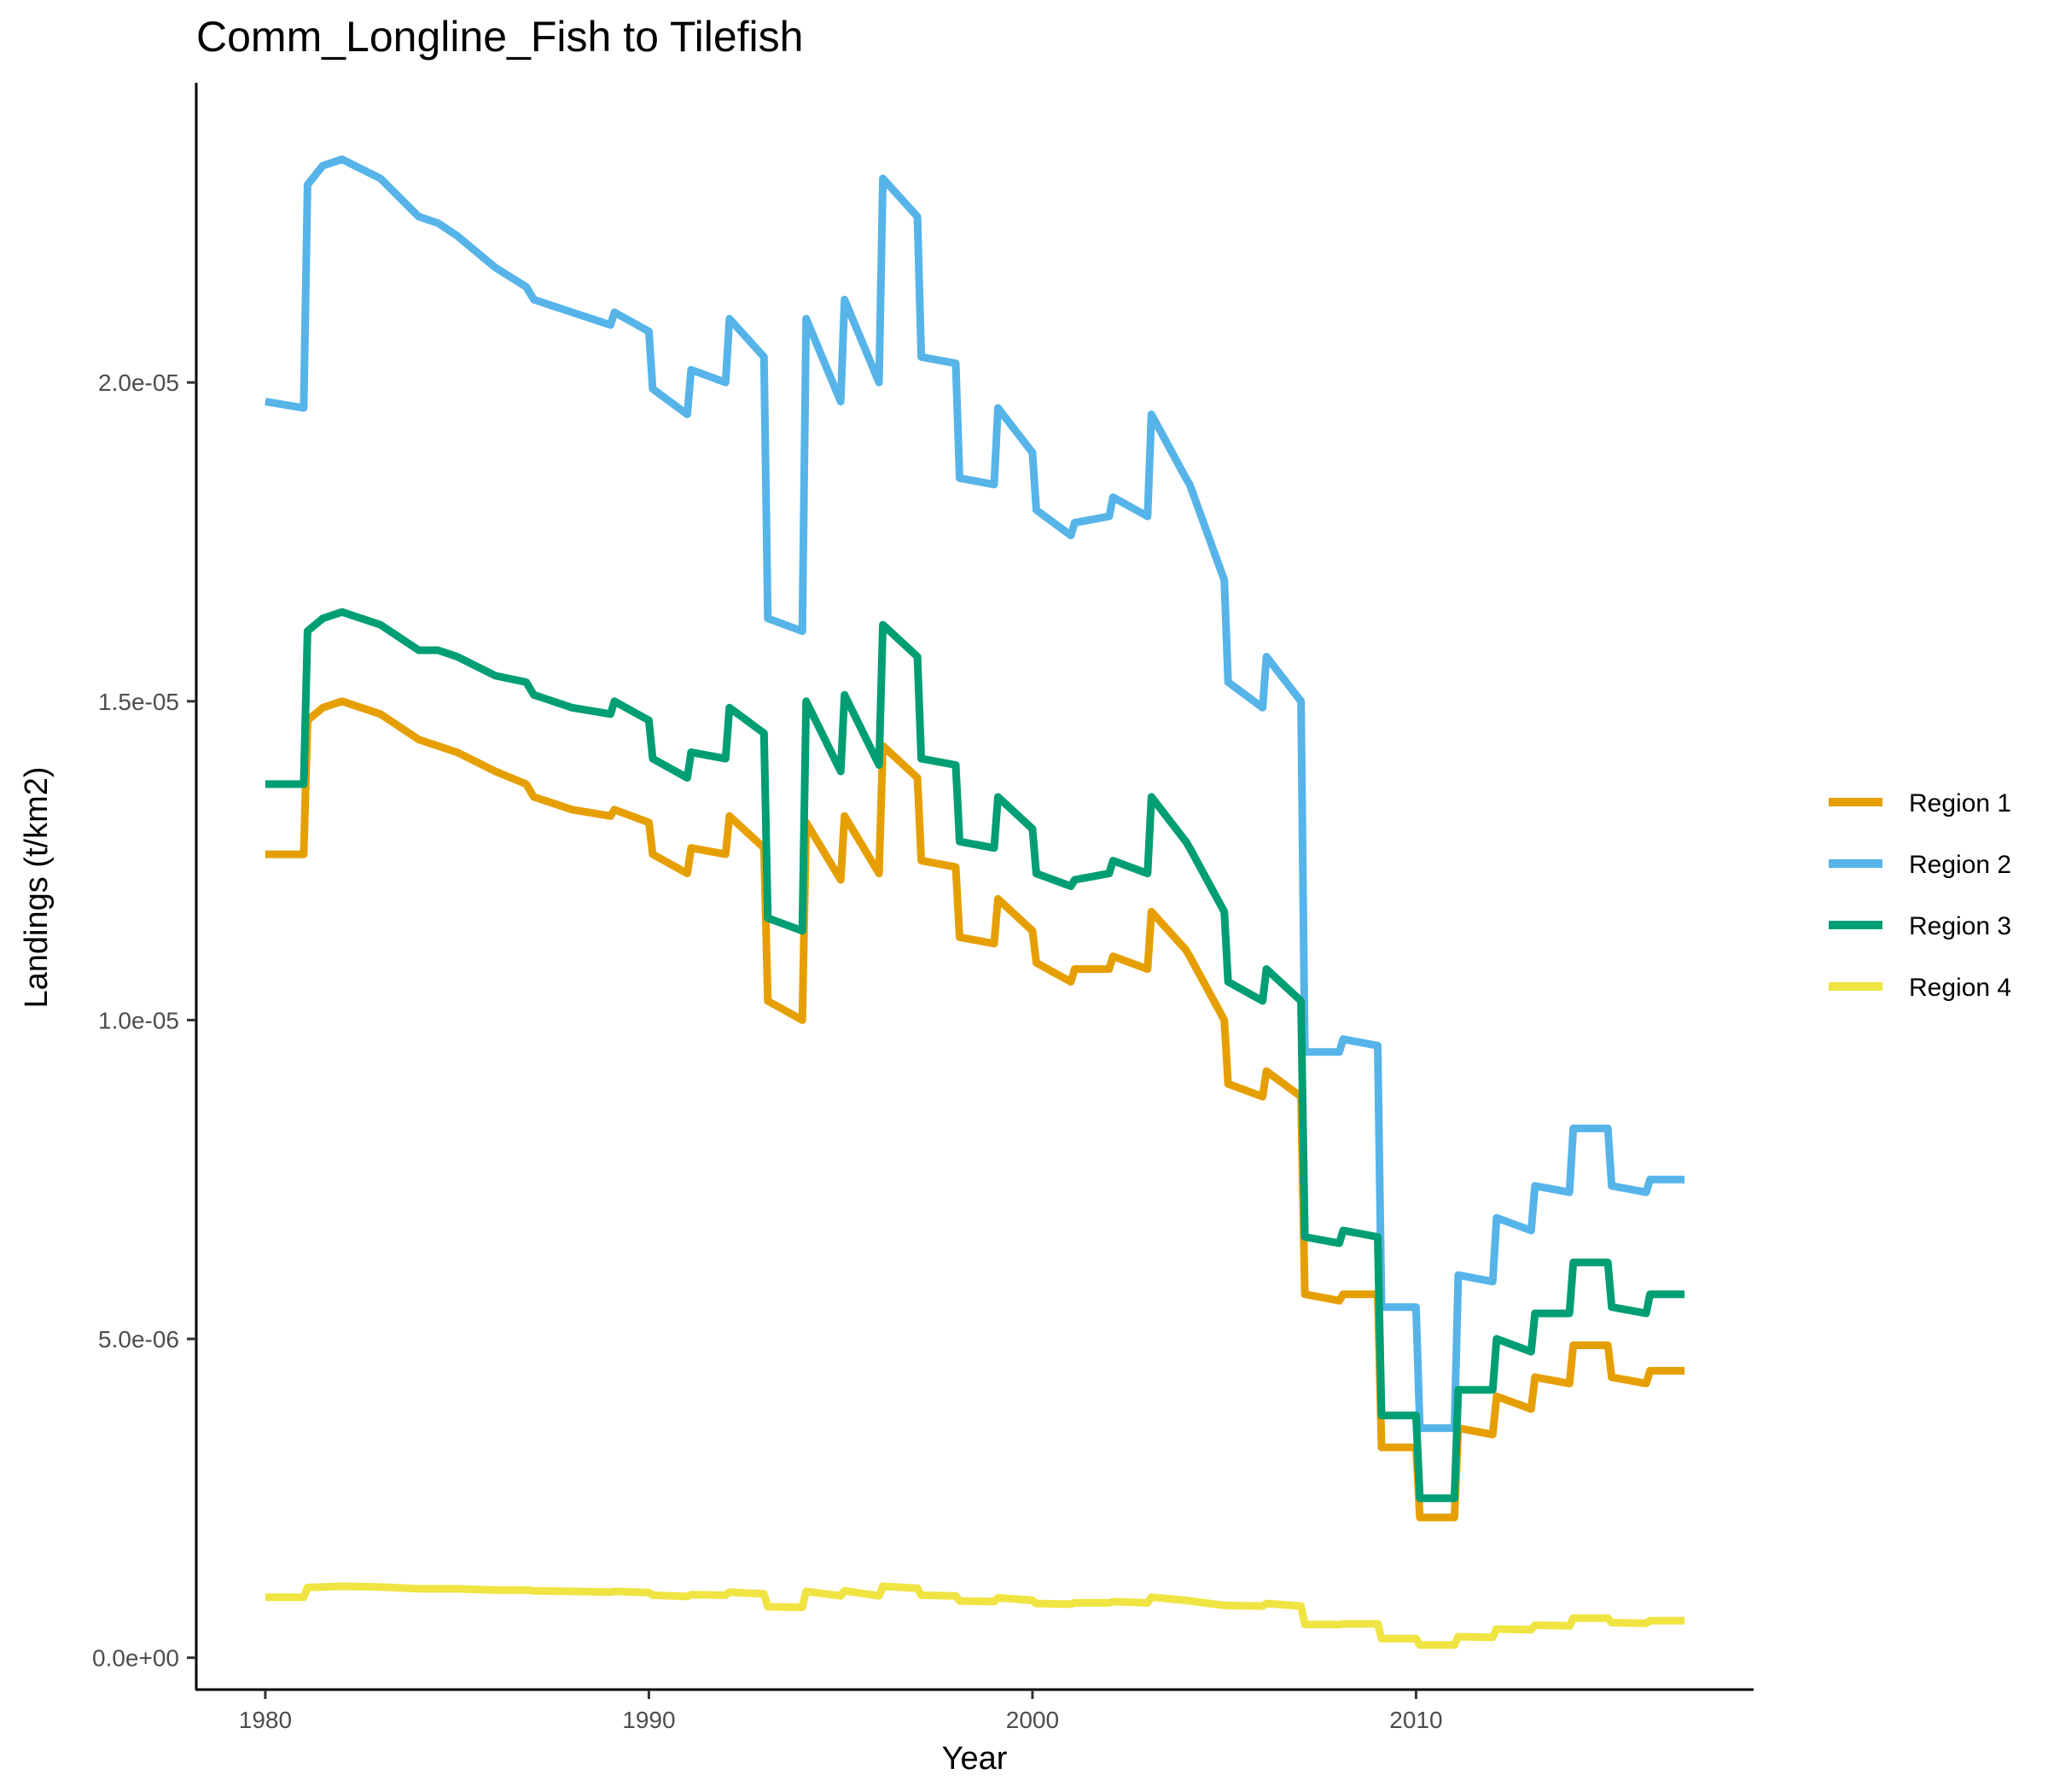  I want to click on legend-label-region-4: Region 4, so click(1960, 988).